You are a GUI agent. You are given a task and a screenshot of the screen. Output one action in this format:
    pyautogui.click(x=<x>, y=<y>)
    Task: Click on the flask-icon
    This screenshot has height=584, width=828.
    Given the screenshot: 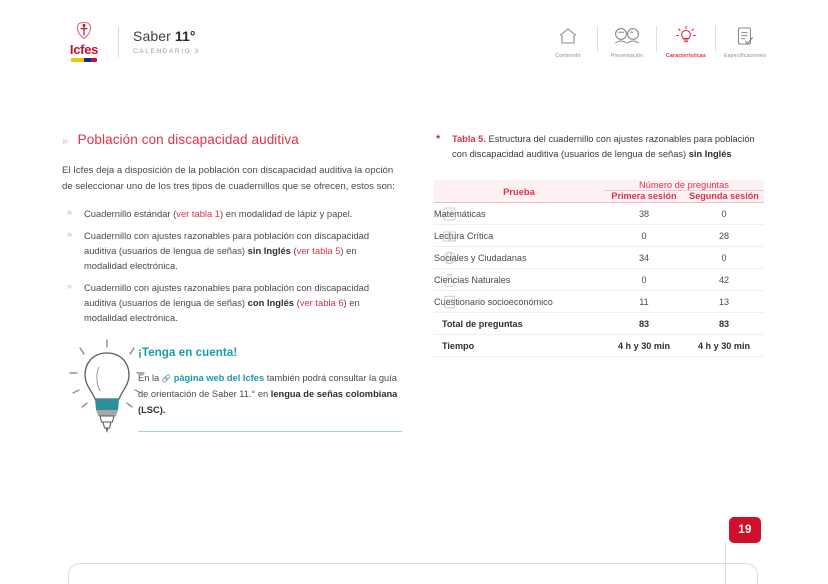 What is the action you would take?
    pyautogui.click(x=449, y=279)
    